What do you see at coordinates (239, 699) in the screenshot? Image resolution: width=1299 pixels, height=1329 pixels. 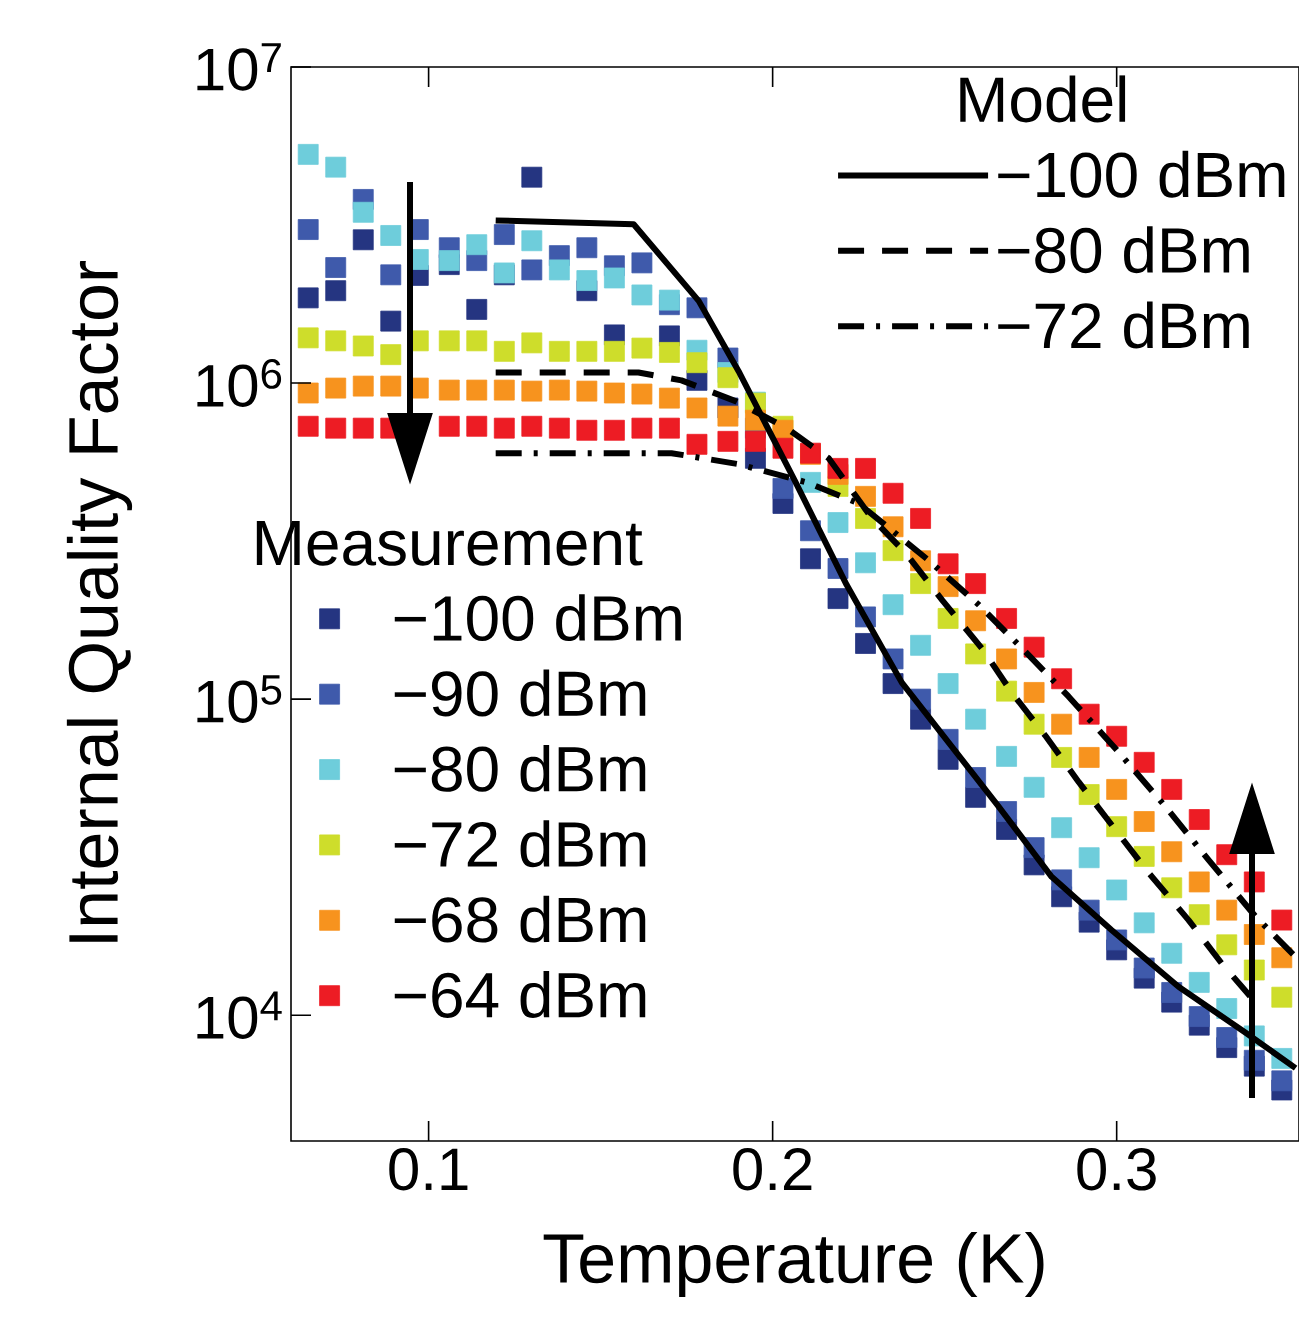 I see `y-tick-label: 10$^{5}$` at bounding box center [239, 699].